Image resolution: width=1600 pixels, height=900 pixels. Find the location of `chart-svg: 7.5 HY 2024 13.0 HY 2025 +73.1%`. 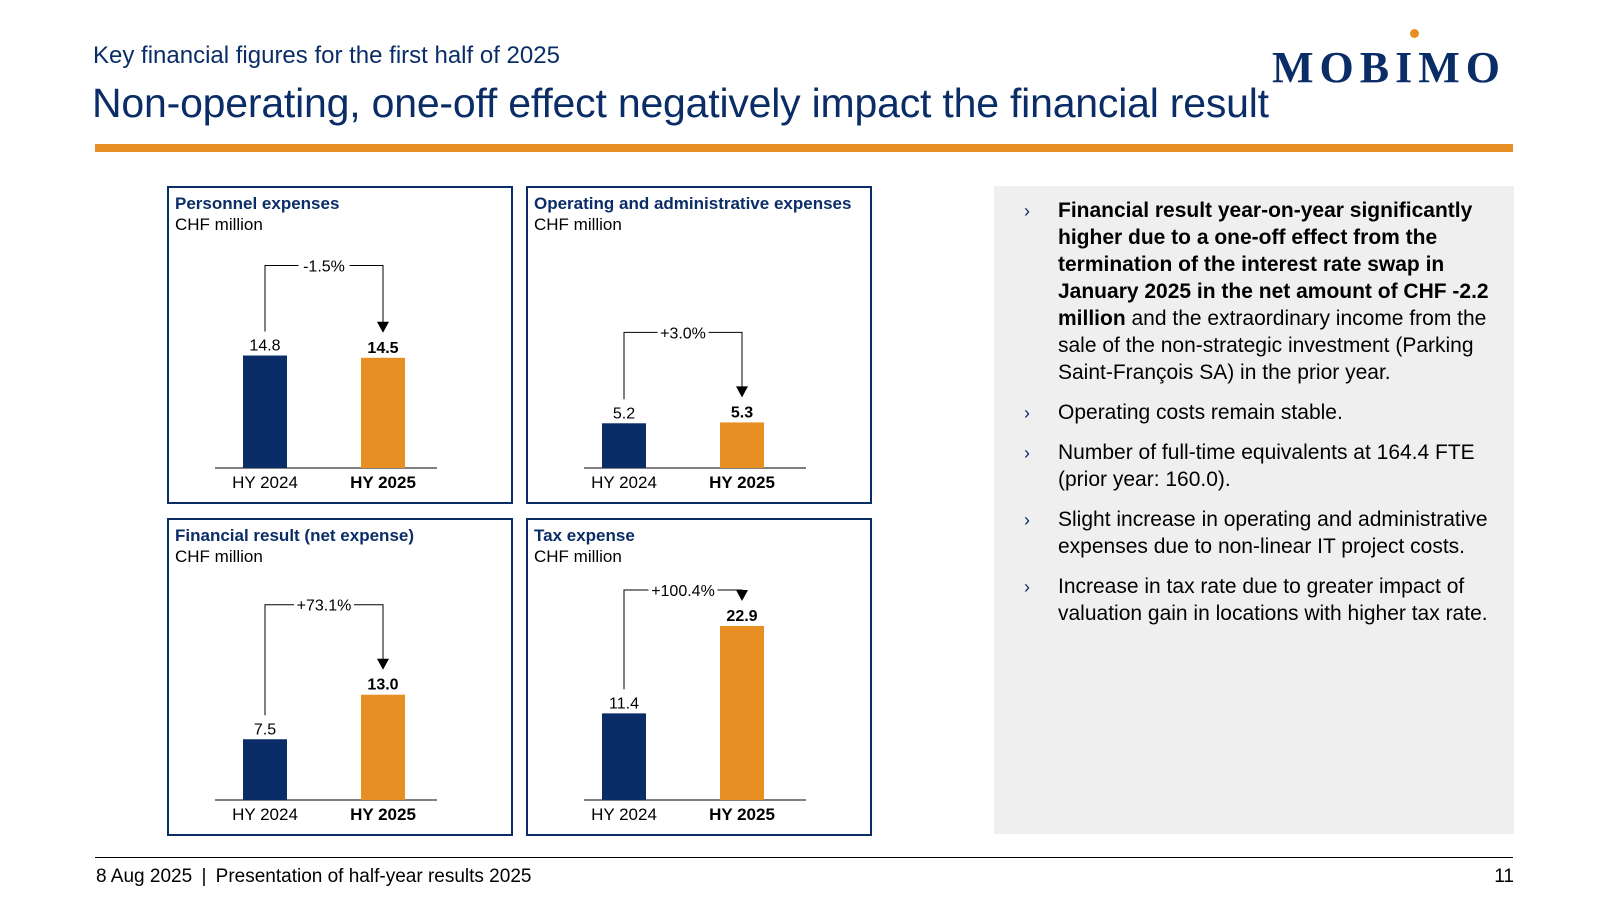

chart-svg: 7.5 HY 2024 13.0 HY 2025 +73.1% is located at coordinates (326, 709).